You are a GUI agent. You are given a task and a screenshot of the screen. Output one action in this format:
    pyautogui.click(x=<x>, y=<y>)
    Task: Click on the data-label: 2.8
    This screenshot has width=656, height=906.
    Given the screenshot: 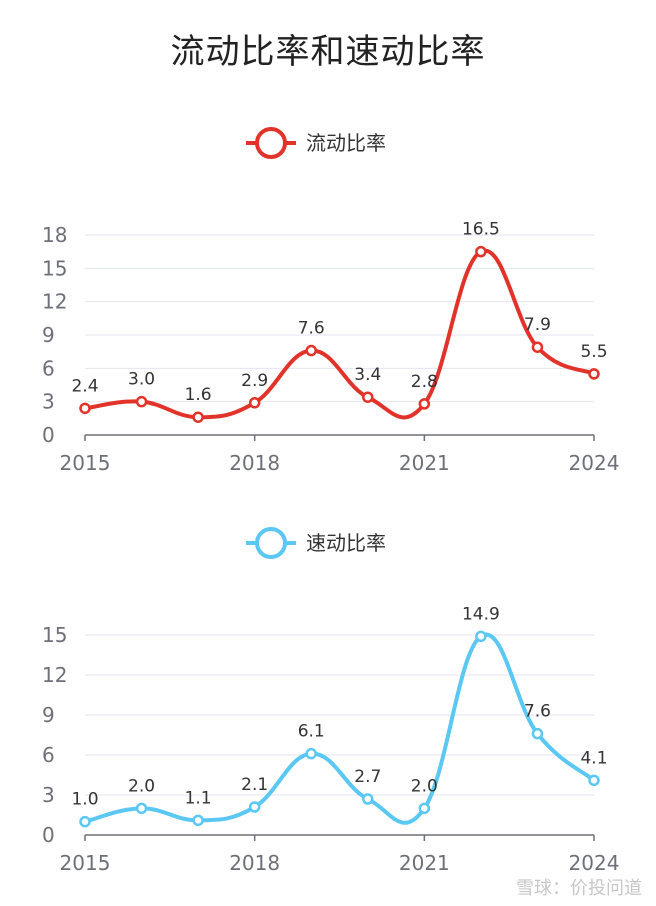 What is the action you would take?
    pyautogui.click(x=424, y=382)
    